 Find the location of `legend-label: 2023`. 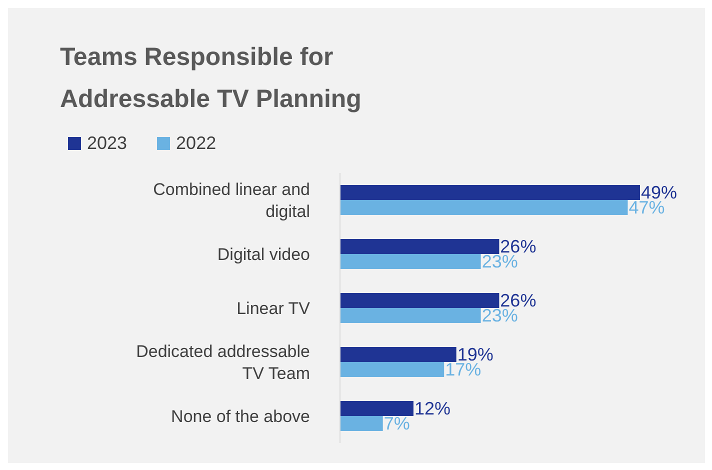

legend-label: 2023 is located at coordinates (107, 143).